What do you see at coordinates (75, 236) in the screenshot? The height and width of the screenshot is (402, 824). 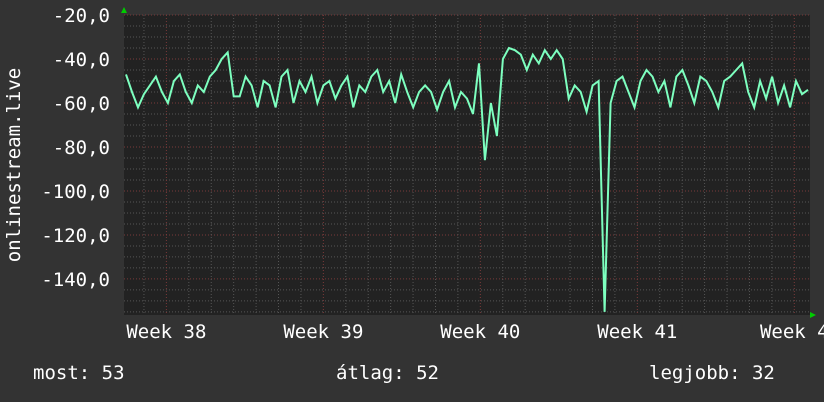 I see `y-tick-label: -120,0` at bounding box center [75, 236].